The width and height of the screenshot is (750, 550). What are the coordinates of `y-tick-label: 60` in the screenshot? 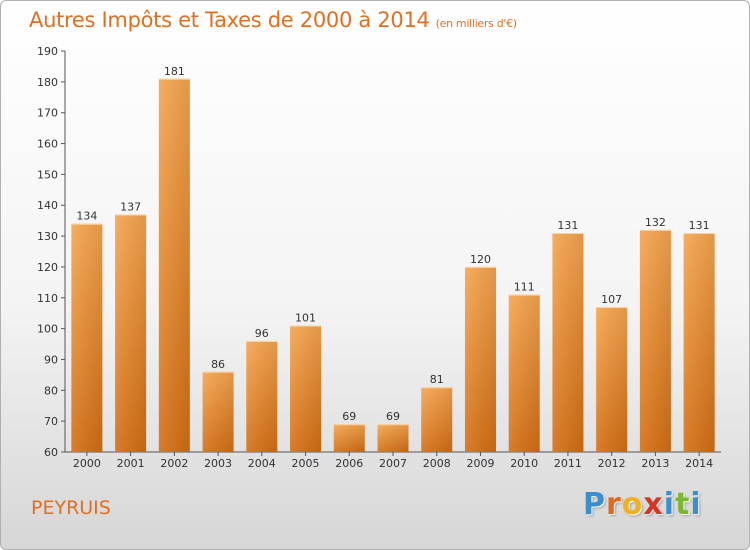 It's located at (51, 452).